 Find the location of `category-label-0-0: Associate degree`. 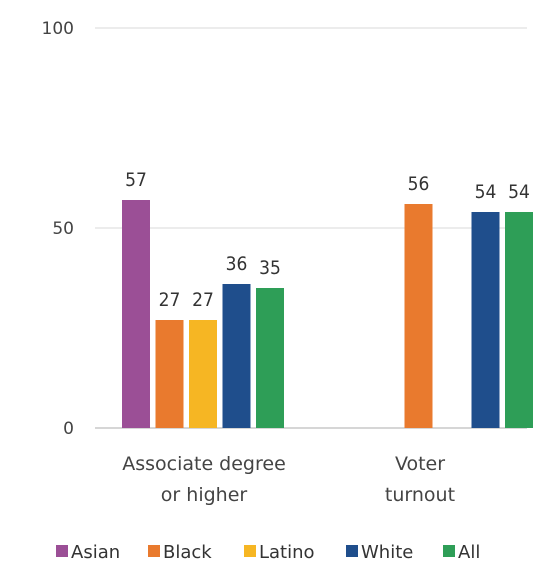

category-label-0-0: Associate degree is located at coordinates (204, 464).